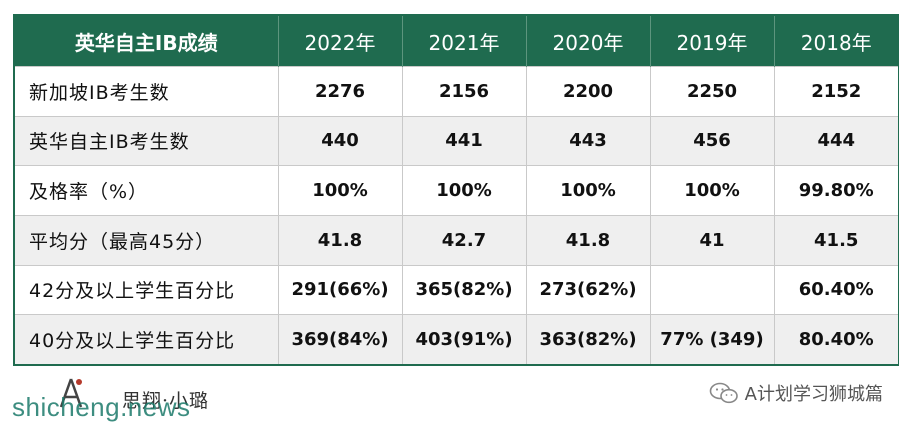 Image resolution: width=911 pixels, height=428 pixels. Describe the element at coordinates (147, 240) in the screenshot. I see `row-label: 平均分（最高45分）` at that location.